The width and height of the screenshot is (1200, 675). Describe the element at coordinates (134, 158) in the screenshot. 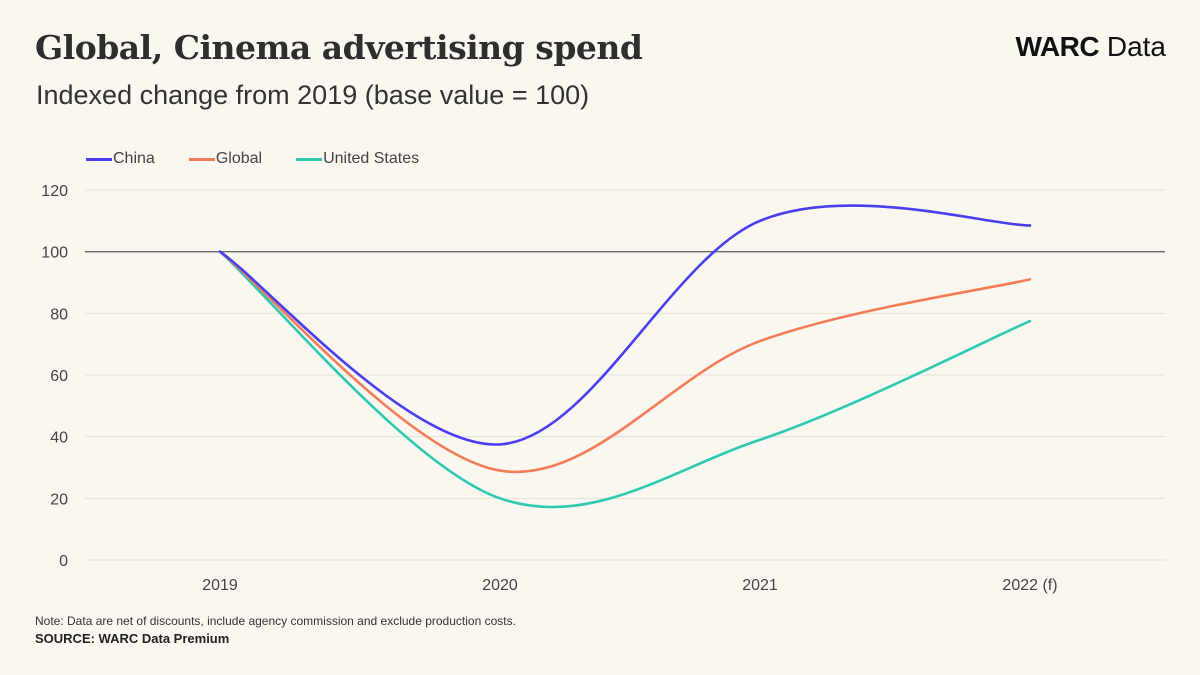

I see `legend-label-china: China` at that location.